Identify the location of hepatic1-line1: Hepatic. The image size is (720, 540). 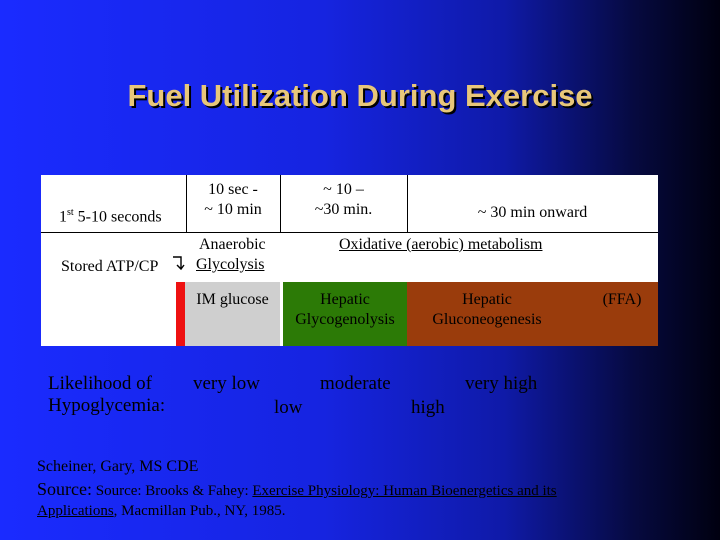
(345, 299).